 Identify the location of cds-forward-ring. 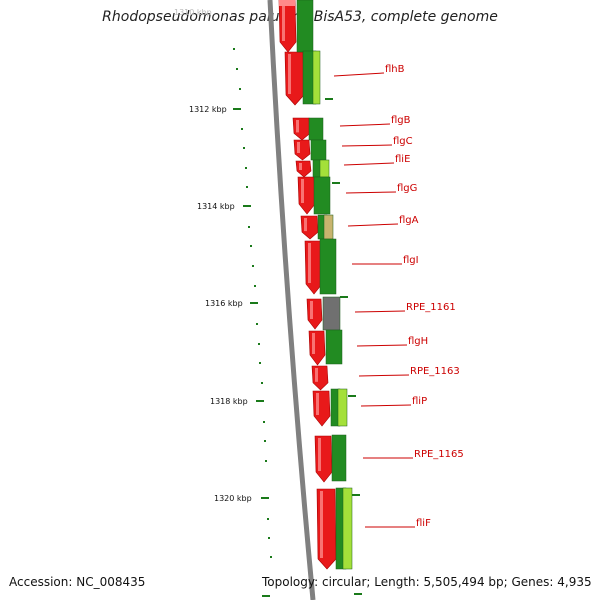
(307, 285).